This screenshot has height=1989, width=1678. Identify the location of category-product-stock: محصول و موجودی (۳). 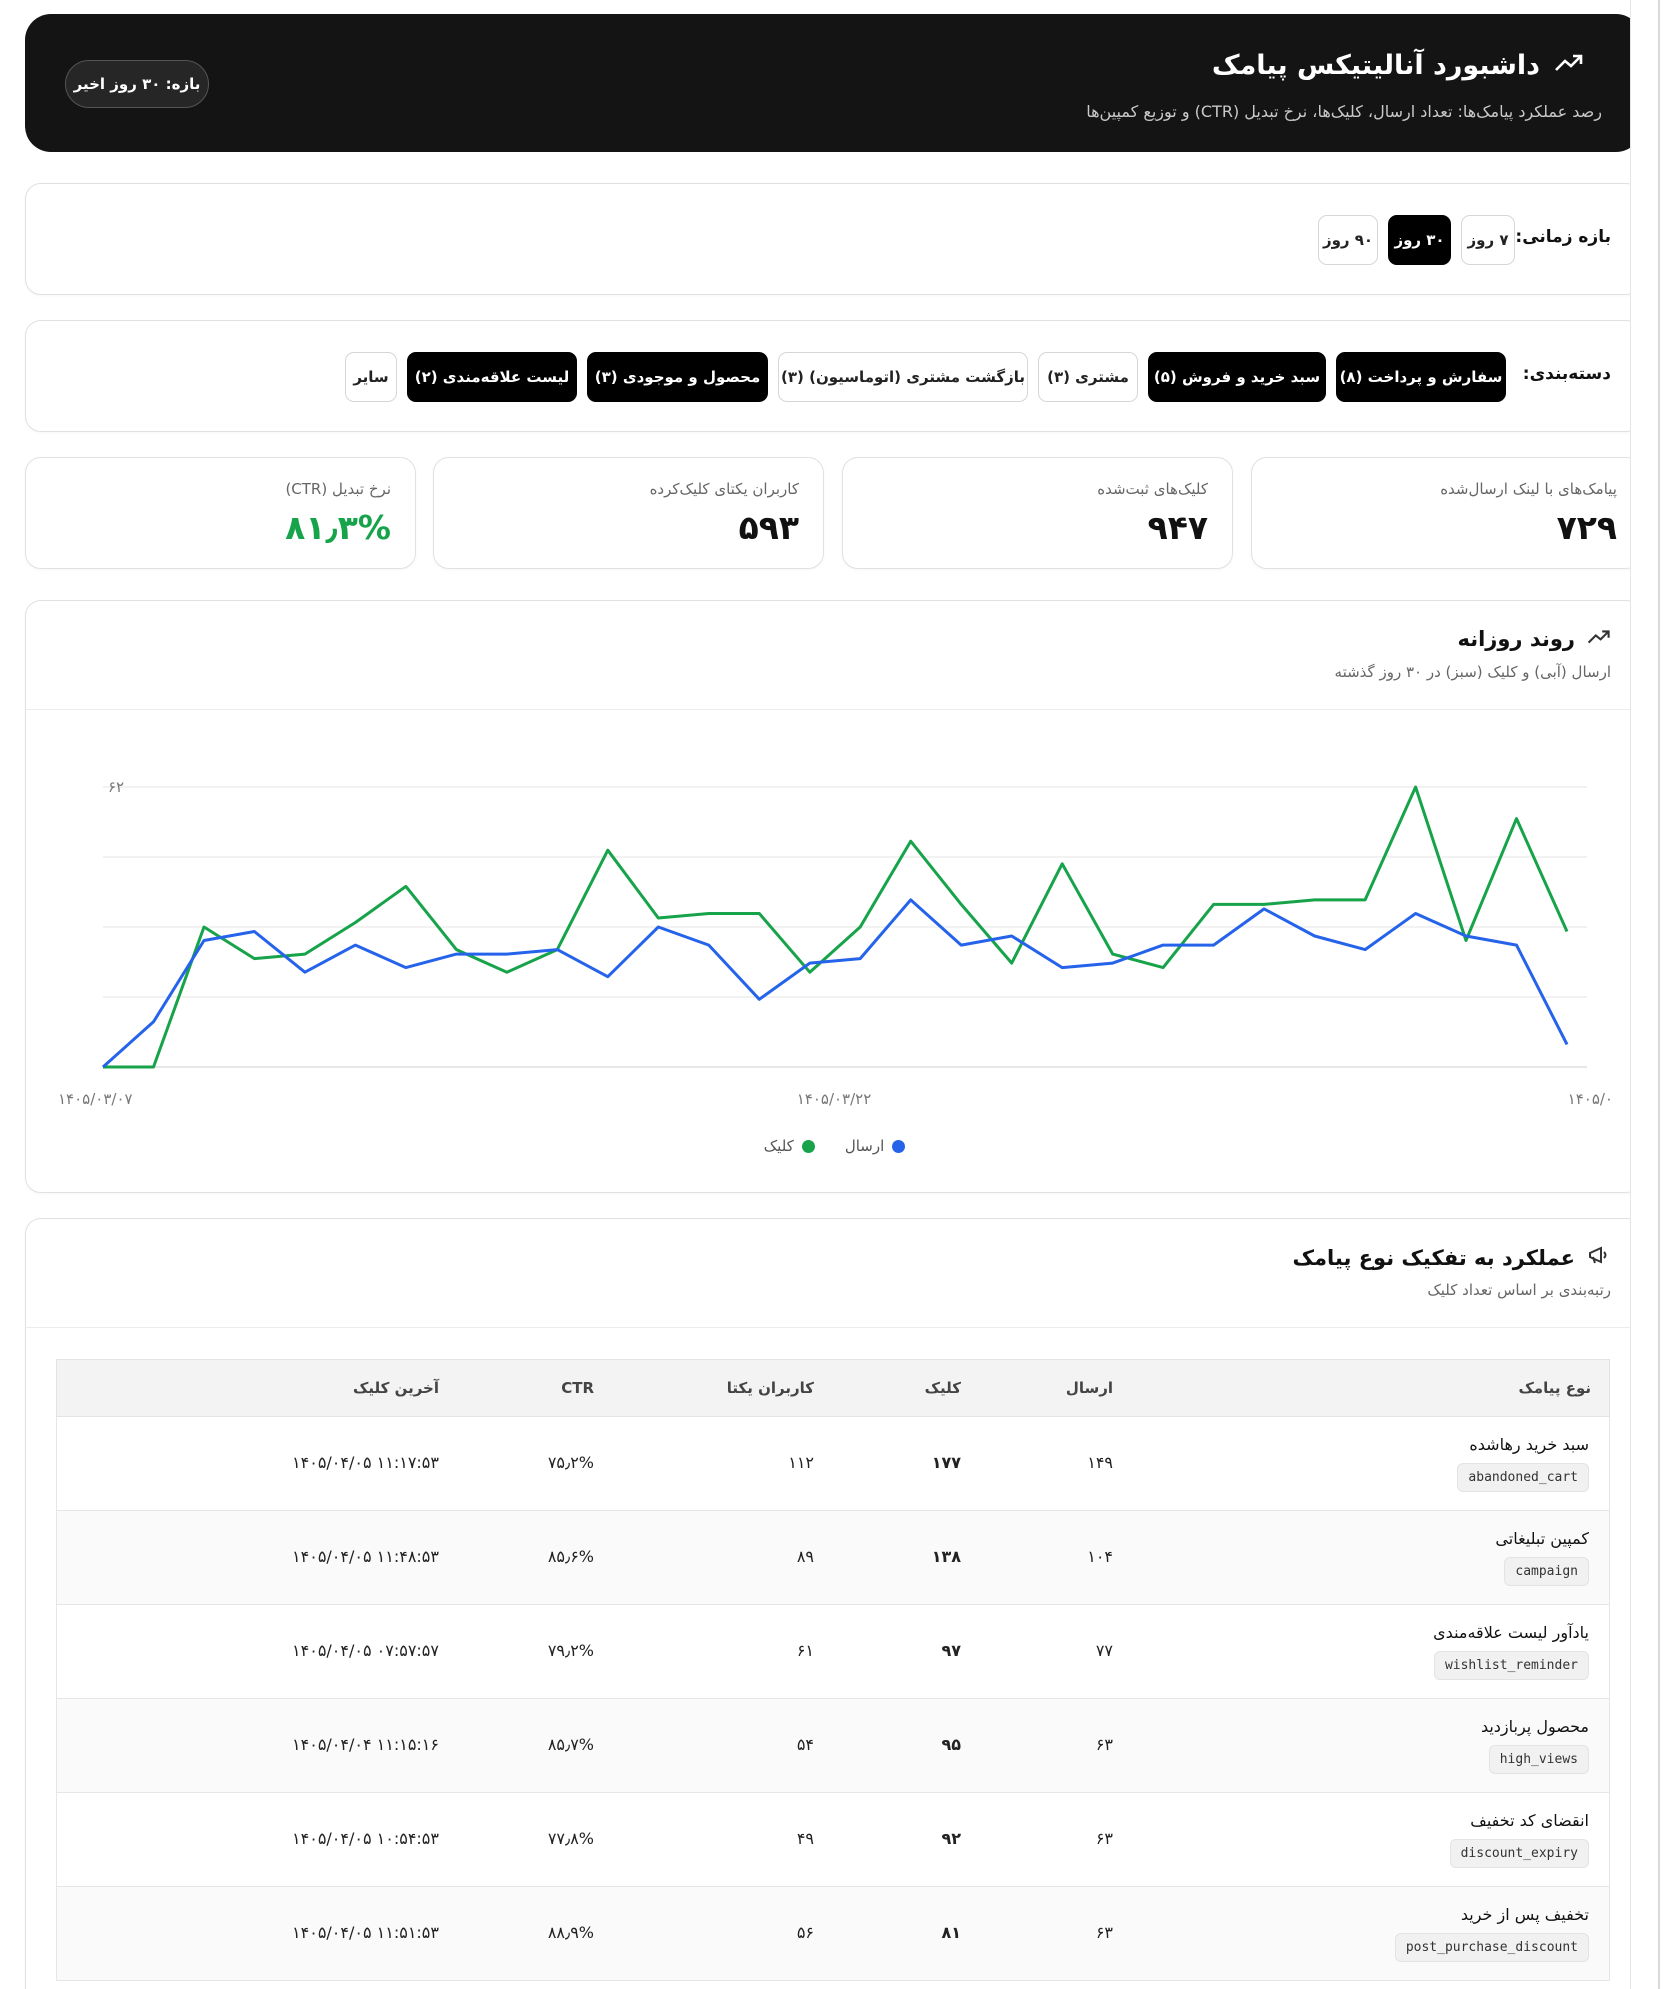
(677, 377).